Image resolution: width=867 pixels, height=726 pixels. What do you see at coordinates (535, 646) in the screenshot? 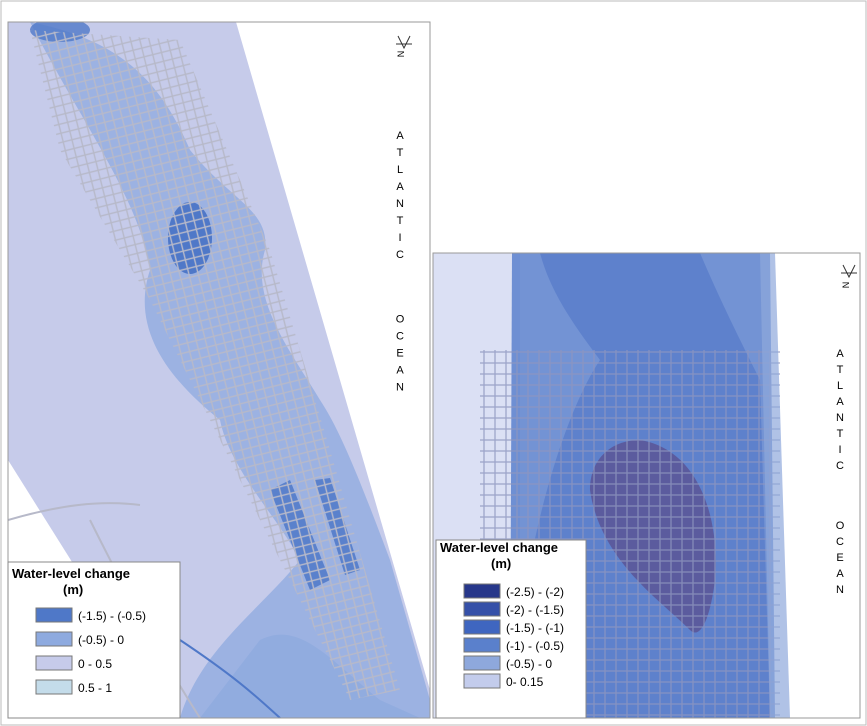
I see `legend-label: (-1) - (-0.5)` at bounding box center [535, 646].